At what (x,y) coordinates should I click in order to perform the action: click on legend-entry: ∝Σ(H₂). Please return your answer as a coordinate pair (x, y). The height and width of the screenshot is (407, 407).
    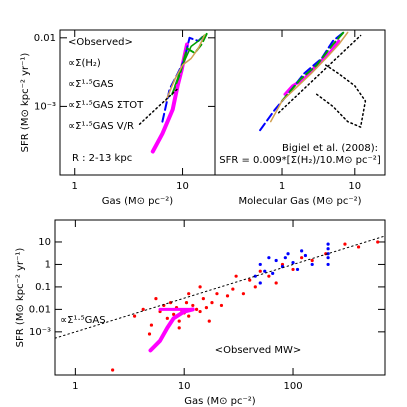
    Looking at the image, I should click on (84, 63).